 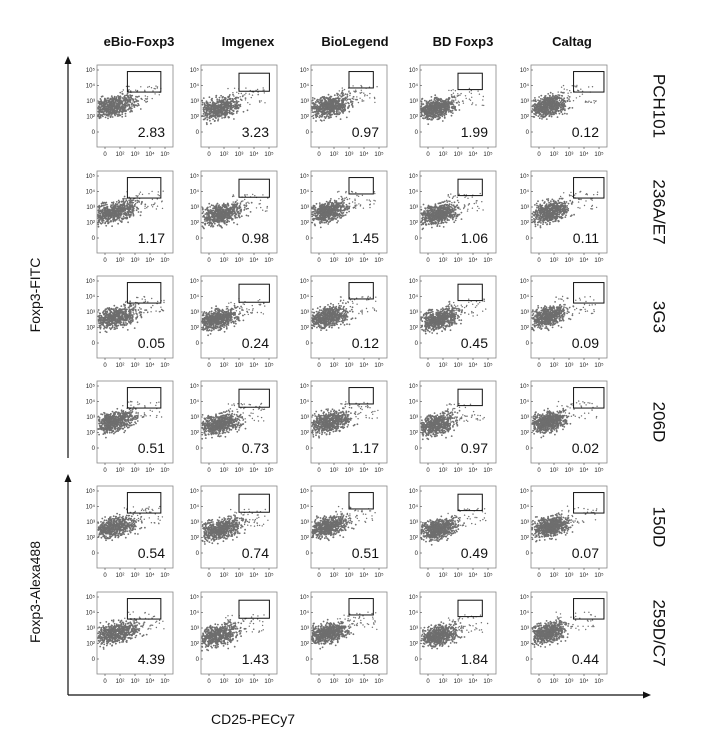 What do you see at coordinates (308, 239) in the screenshot?
I see `y-tick-label: 0` at bounding box center [308, 239].